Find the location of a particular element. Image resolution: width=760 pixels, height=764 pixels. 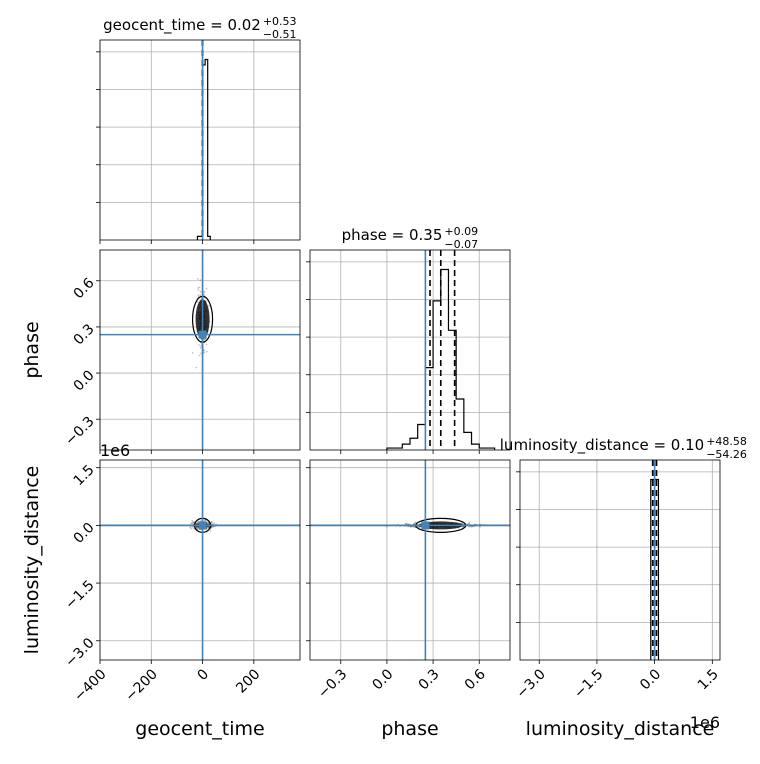

x-tick-label: 200 is located at coordinates (248, 681).